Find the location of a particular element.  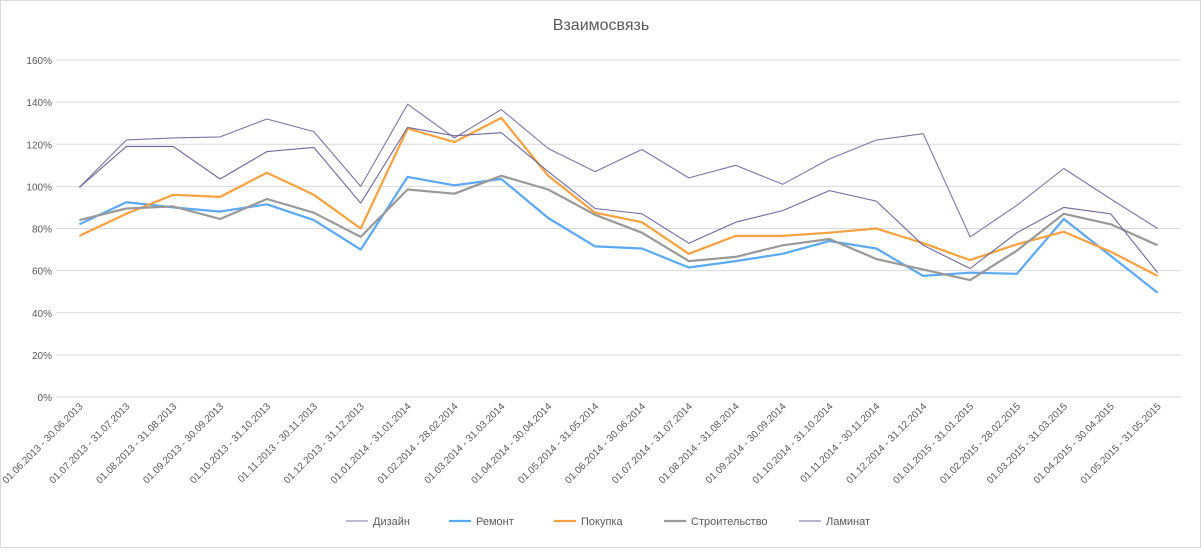

x-tick-label: 01.12.2013 - 31.12.2013 is located at coordinates (324, 443).